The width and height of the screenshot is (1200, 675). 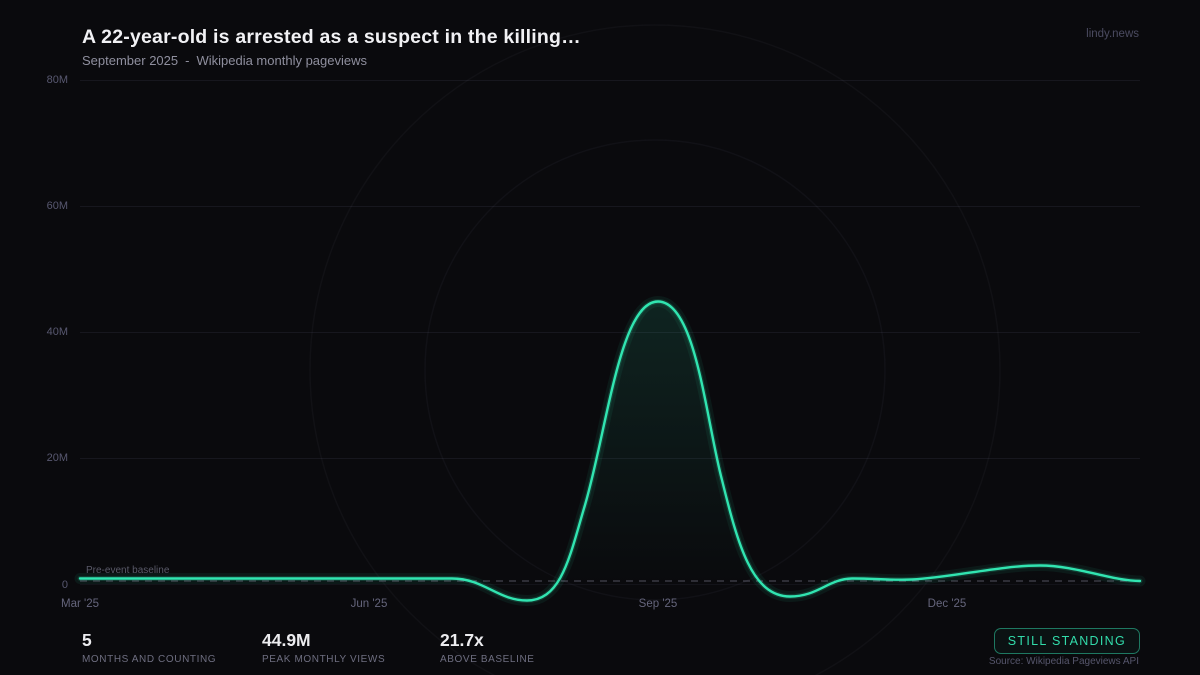 I want to click on subtitle-metric: Wikipedia monthly pageviews, so click(x=281, y=60).